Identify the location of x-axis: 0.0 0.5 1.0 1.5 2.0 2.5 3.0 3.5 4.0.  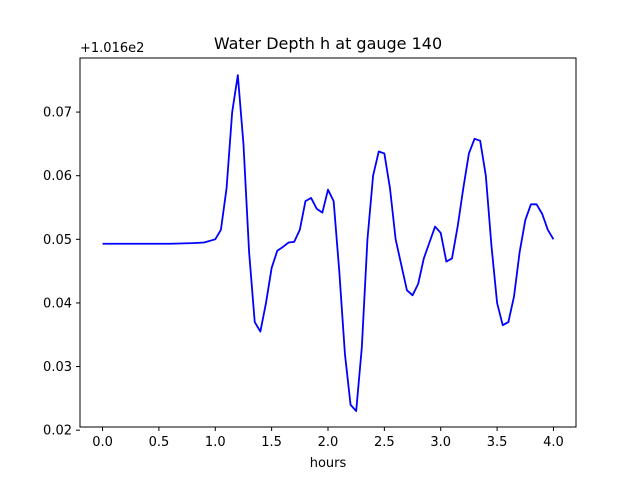
(328, 438).